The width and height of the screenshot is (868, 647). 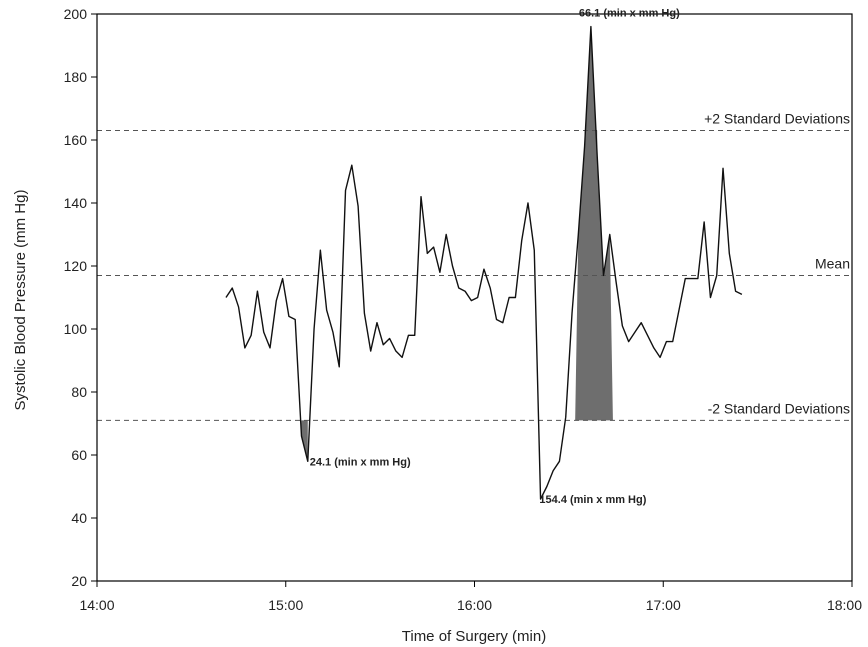 I want to click on y-tick-label: 60, so click(x=79, y=455).